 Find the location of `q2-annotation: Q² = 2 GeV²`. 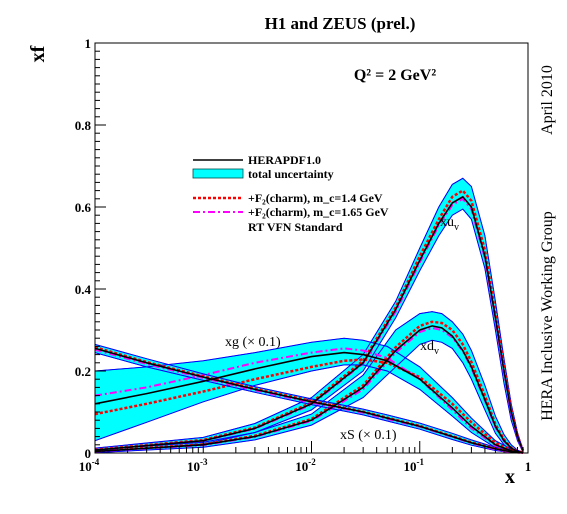

q2-annotation: Q² = 2 GeV² is located at coordinates (395, 75).